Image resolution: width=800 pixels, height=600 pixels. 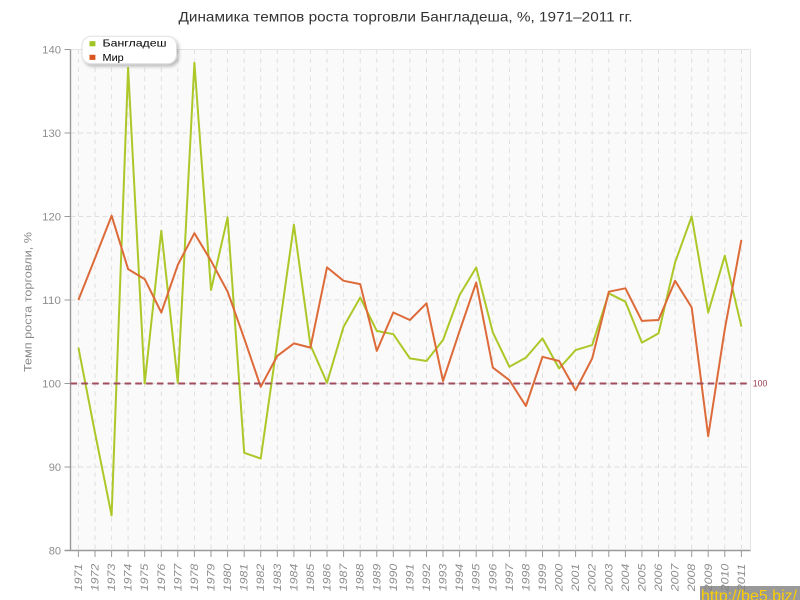 I want to click on svg-text: 1999, so click(x=543, y=578).